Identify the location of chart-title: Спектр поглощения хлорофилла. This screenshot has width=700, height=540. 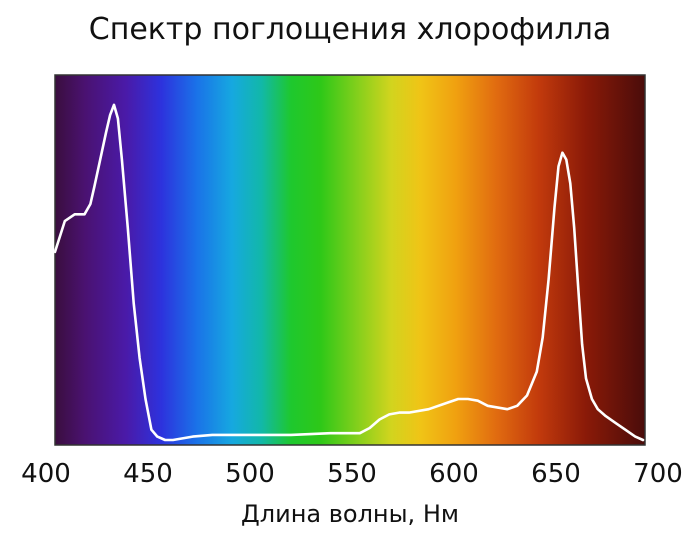
(350, 29).